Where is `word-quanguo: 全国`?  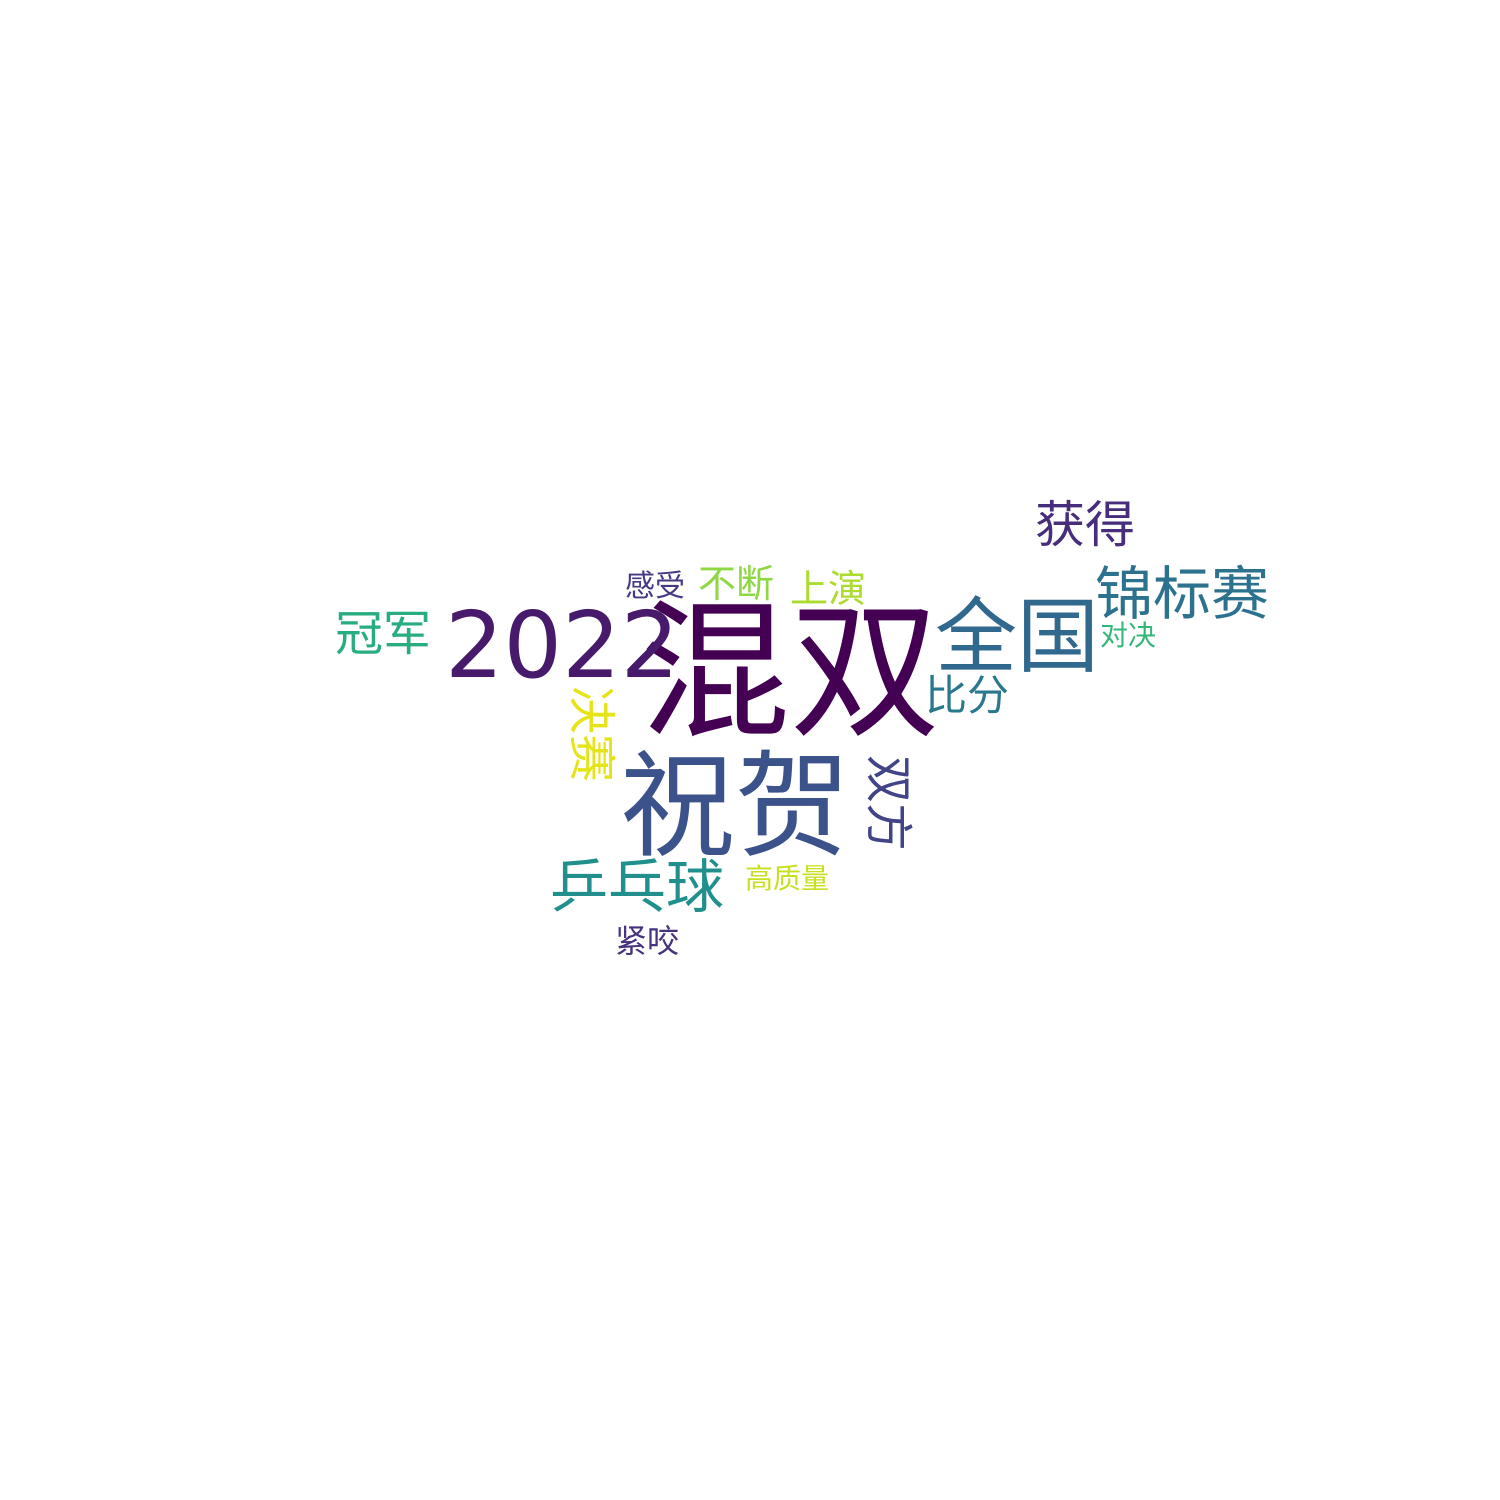 word-quanguo: 全国 is located at coordinates (1017, 637).